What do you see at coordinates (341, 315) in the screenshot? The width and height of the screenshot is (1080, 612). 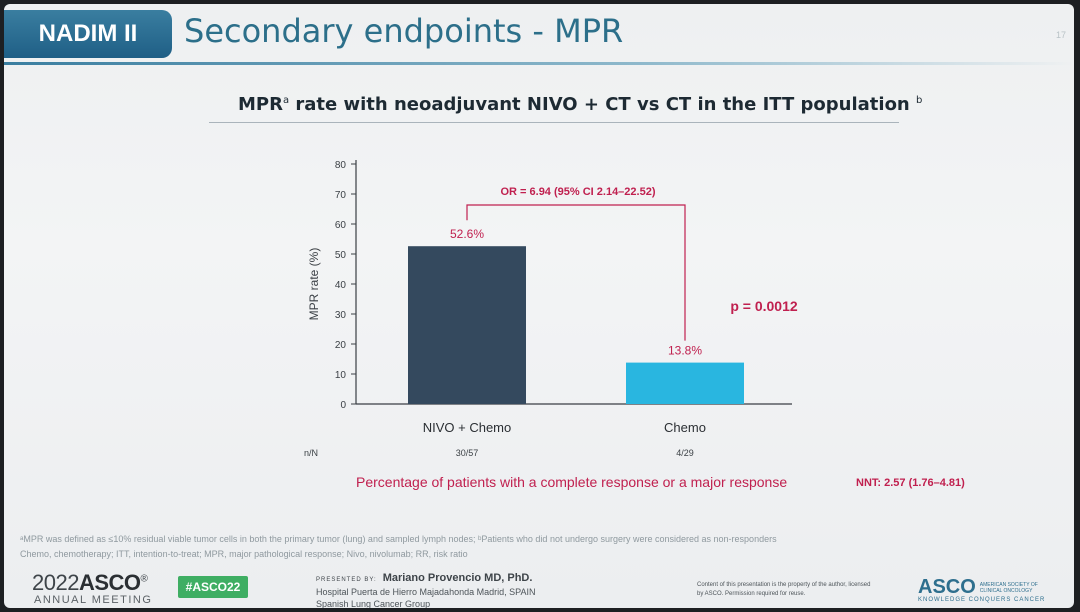 I see `y-tick-label: 30` at bounding box center [341, 315].